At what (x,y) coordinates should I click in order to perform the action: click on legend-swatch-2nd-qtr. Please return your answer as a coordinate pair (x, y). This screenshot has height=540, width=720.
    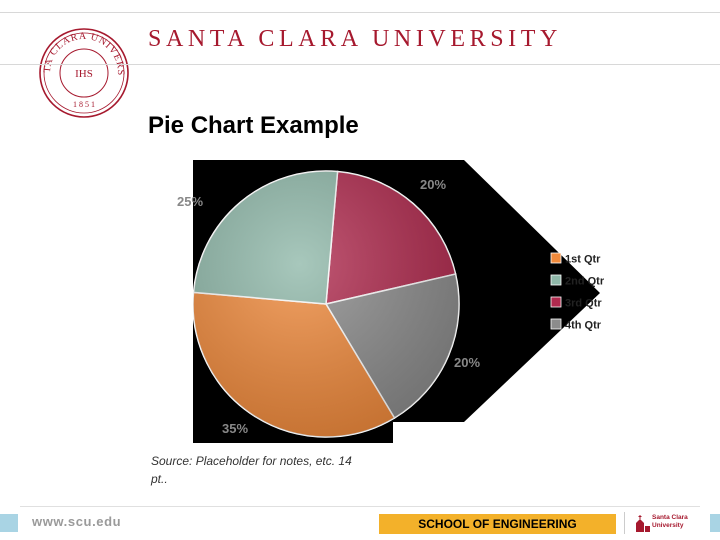
    Looking at the image, I should click on (556, 280).